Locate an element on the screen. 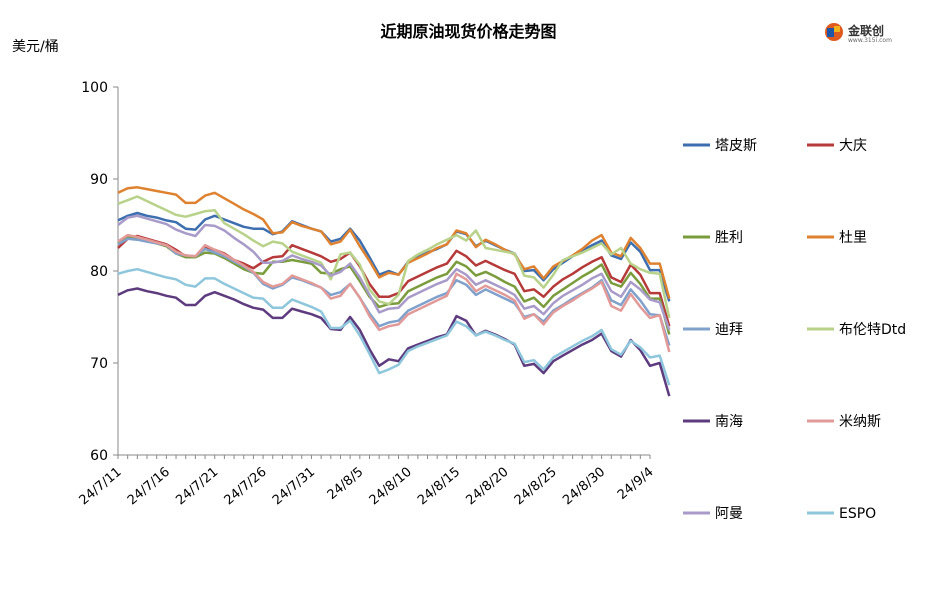 The width and height of the screenshot is (937, 601). legend-label: 南海 is located at coordinates (729, 422).